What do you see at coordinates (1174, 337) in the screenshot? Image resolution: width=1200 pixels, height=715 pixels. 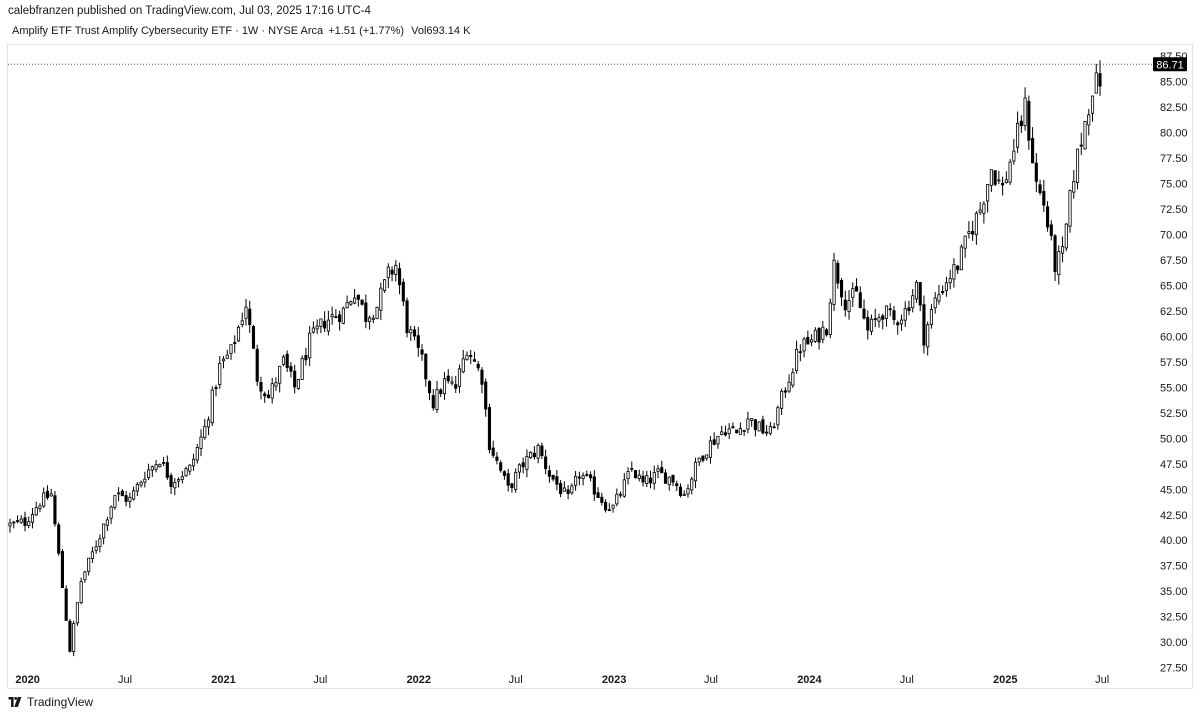 I see `y-tick-label: 60.00` at bounding box center [1174, 337].